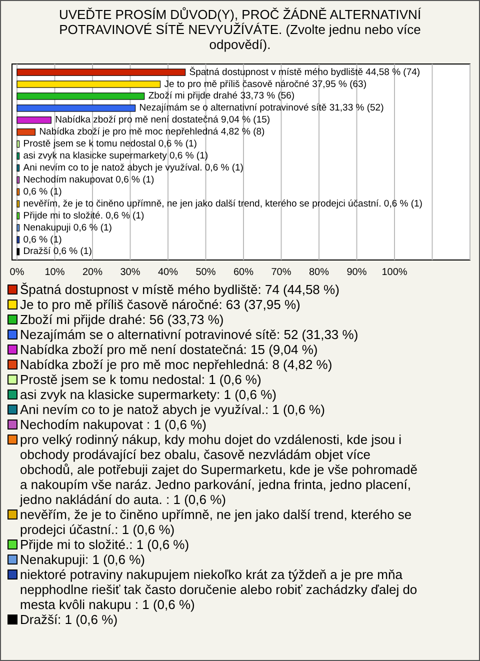  I want to click on text: Nechodím nakupovat : 1 (0,6 %), so click(113, 424).